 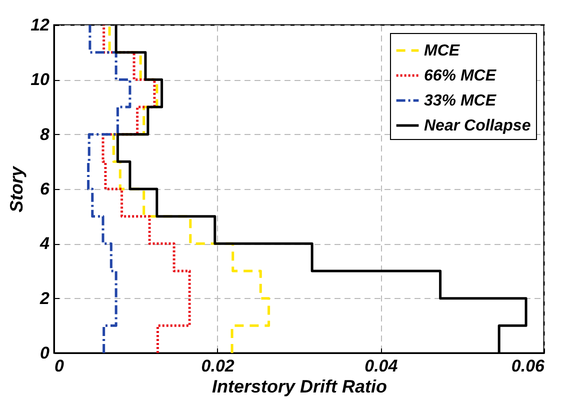 What do you see at coordinates (300, 386) in the screenshot?
I see `x-axis-title: Interstory Drift Ratio` at bounding box center [300, 386].